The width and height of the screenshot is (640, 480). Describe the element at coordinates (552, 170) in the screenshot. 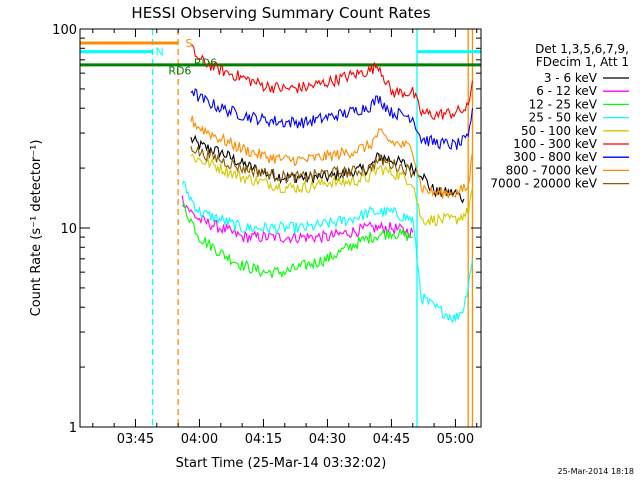

I see `legend-label-7: 800 - 7000 keV` at that location.